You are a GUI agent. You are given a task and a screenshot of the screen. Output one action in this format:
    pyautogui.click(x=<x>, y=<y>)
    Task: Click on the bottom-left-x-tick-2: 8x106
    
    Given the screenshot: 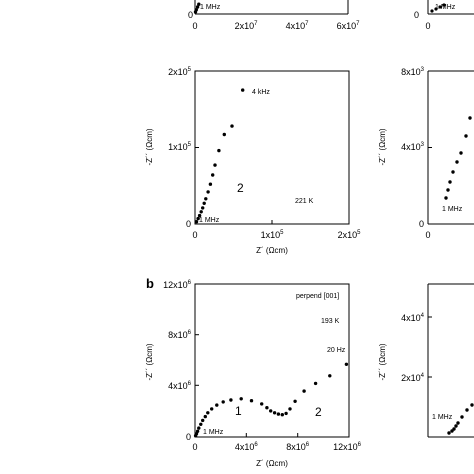 What is the action you would take?
    pyautogui.click(x=298, y=447)
    